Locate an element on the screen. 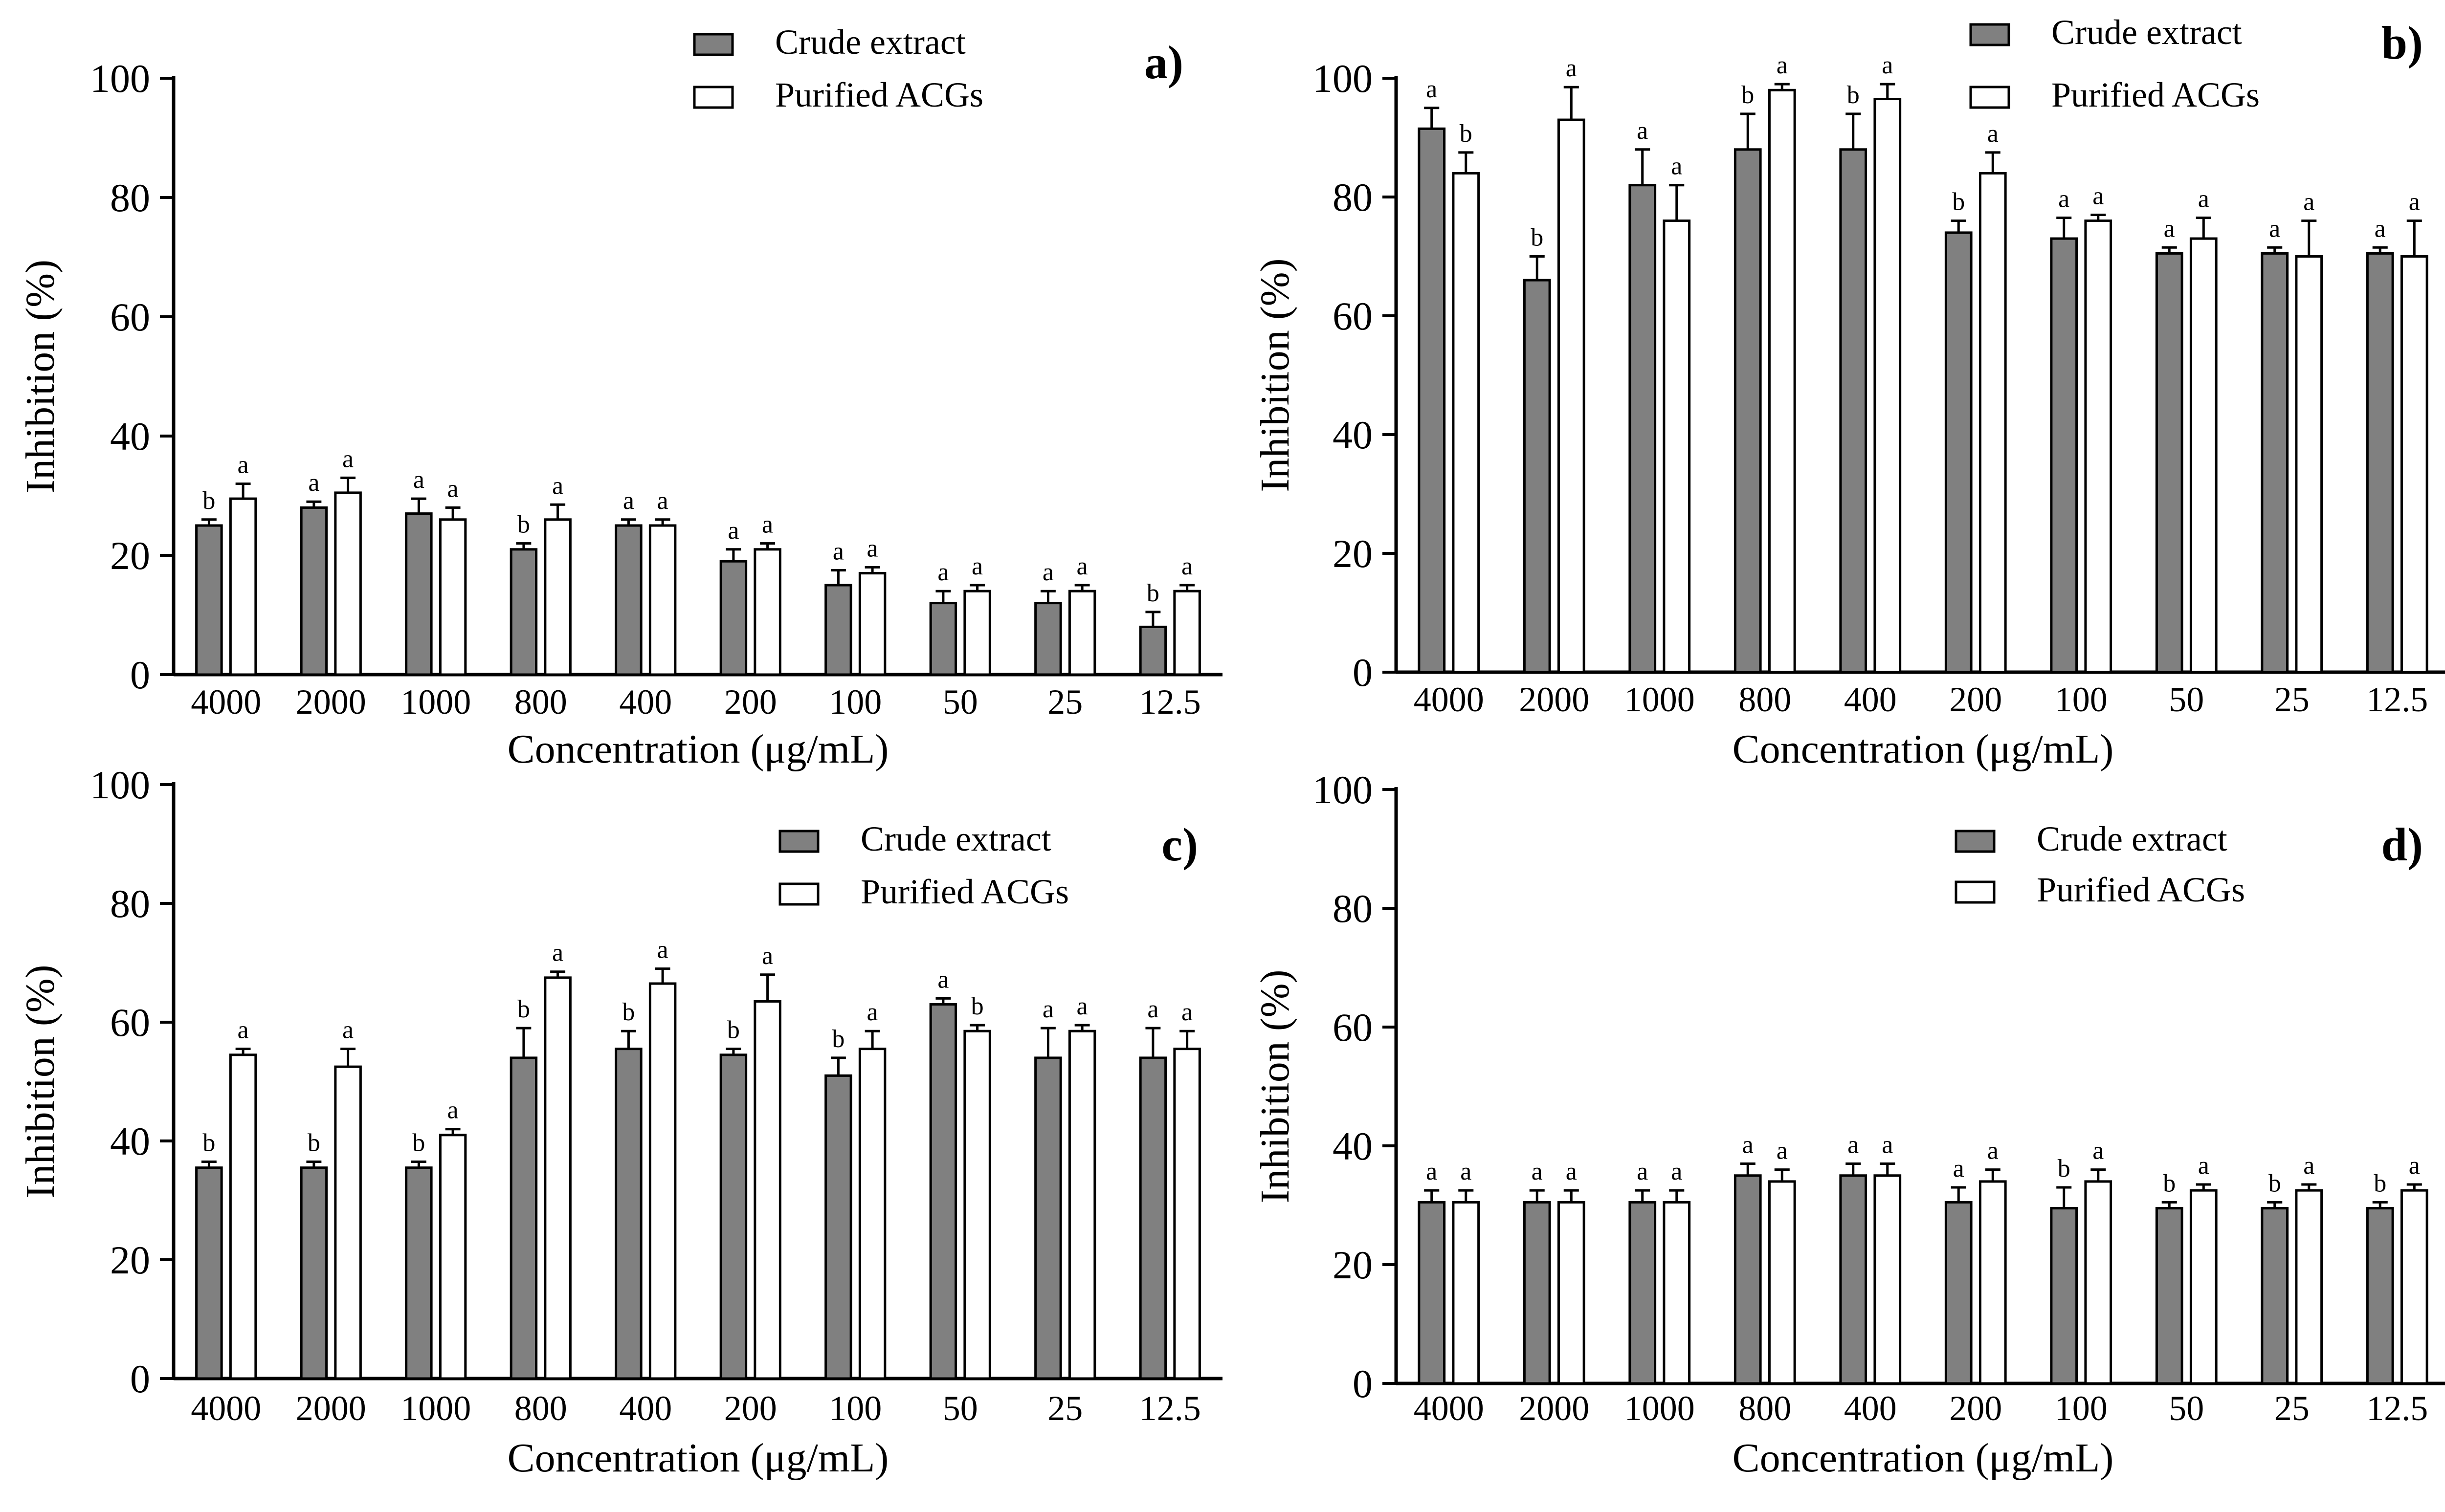  y-tick-label: 20 is located at coordinates (130, 555).